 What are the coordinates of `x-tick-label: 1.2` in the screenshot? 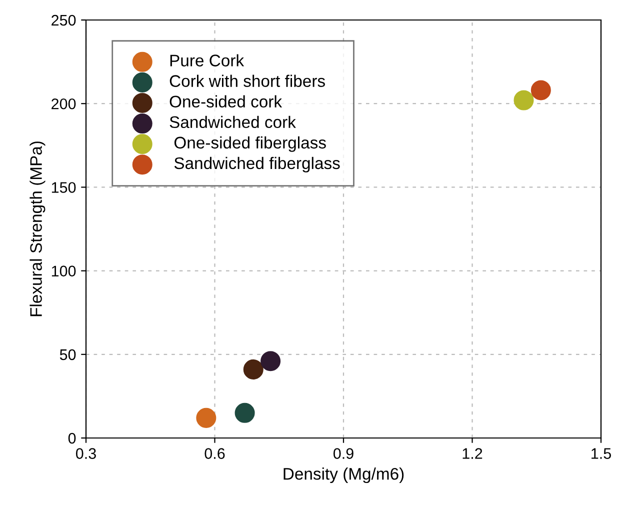 It's located at (472, 453).